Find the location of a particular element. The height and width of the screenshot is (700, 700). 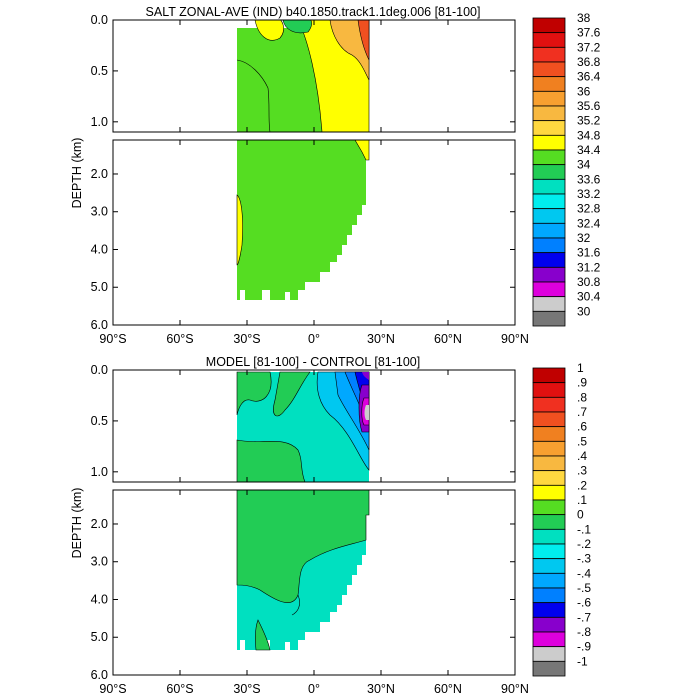

salt-y-tick-label: 6.0 is located at coordinates (99, 325).